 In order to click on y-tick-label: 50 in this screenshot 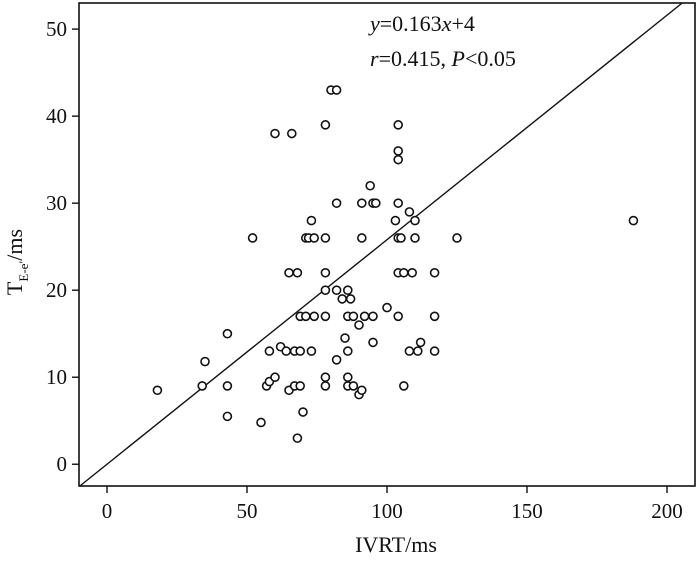, I will do `click(56, 29)`.